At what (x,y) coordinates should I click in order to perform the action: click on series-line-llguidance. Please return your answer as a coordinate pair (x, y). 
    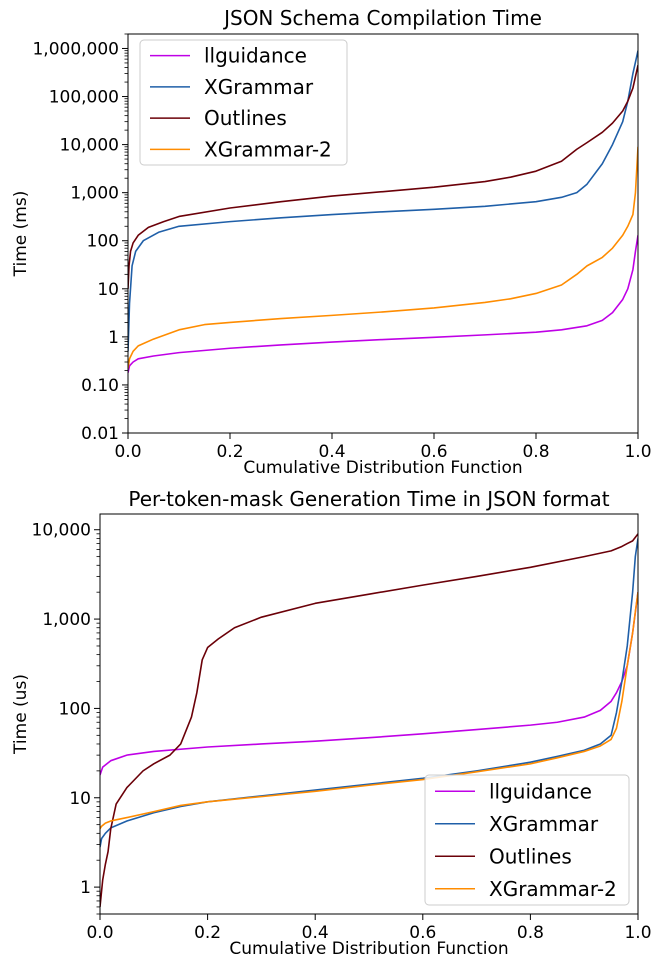
    Looking at the image, I should click on (383, 304).